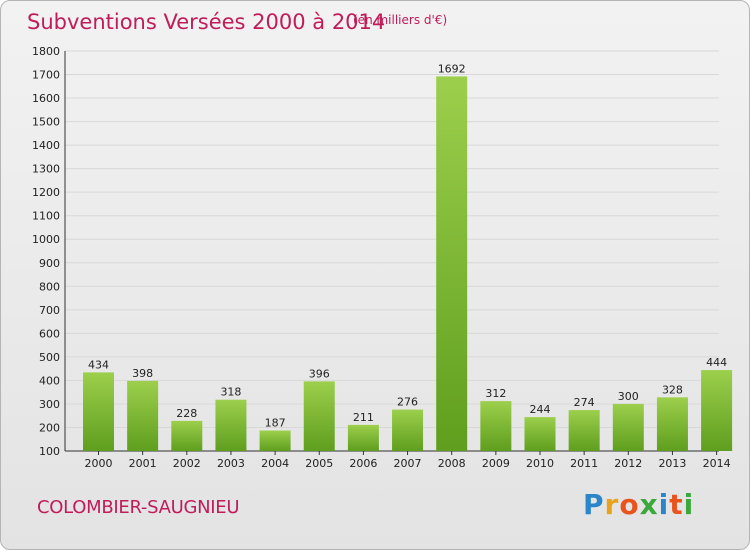 Image resolution: width=750 pixels, height=550 pixels. I want to click on x-tick-label: 2000, so click(99, 463).